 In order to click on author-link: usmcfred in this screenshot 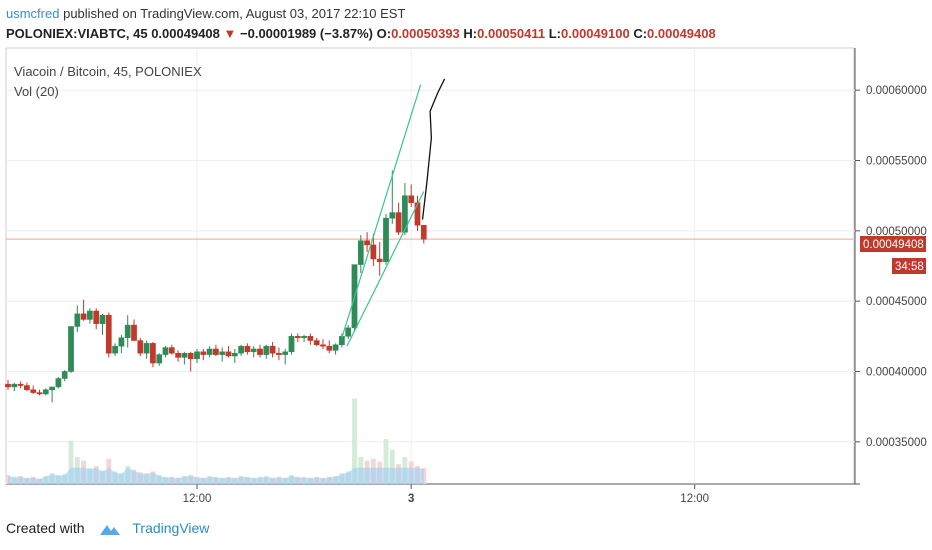, I will do `click(33, 13)`.